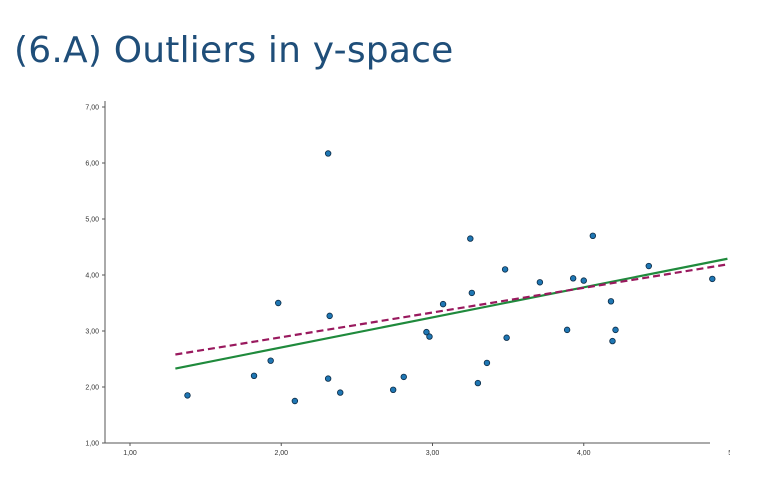 Image resolution: width=772 pixels, height=483 pixels. What do you see at coordinates (92, 276) in the screenshot?
I see `y-tick-label: 4,00` at bounding box center [92, 276].